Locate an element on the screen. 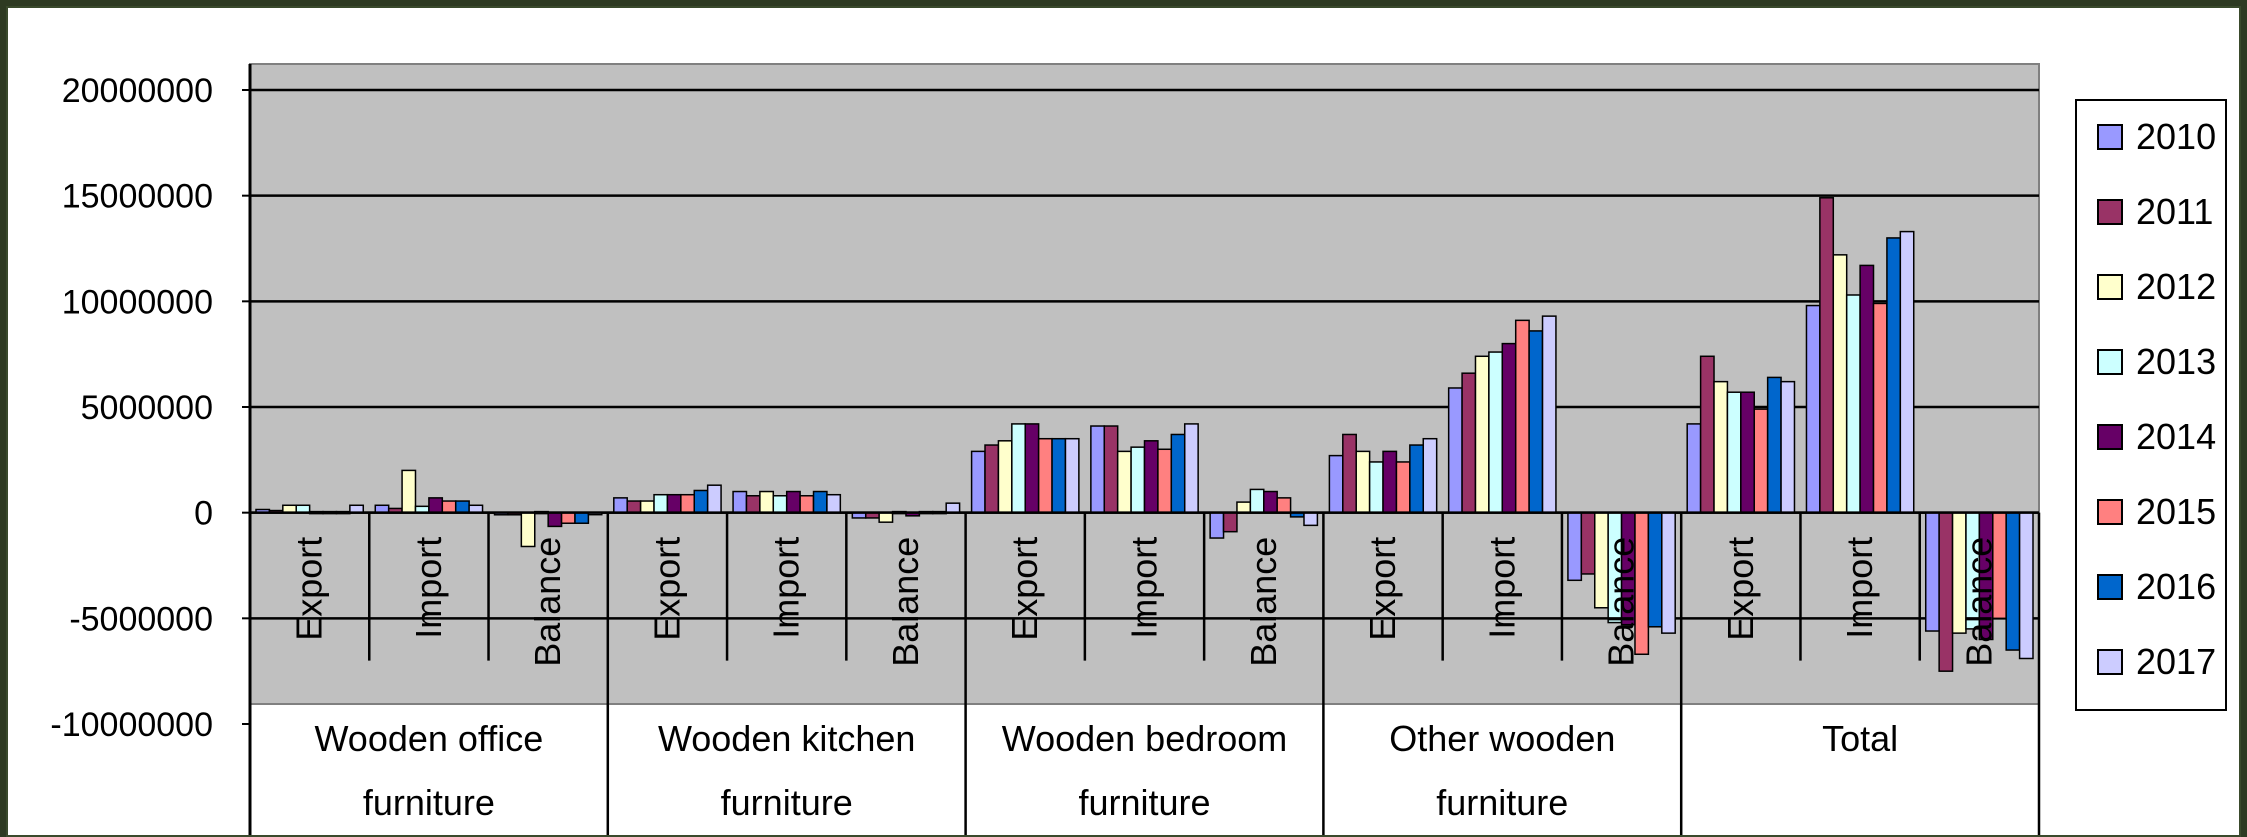 This screenshot has height=837, width=2247. y-tick-label: 5000000 is located at coordinates (147, 408).